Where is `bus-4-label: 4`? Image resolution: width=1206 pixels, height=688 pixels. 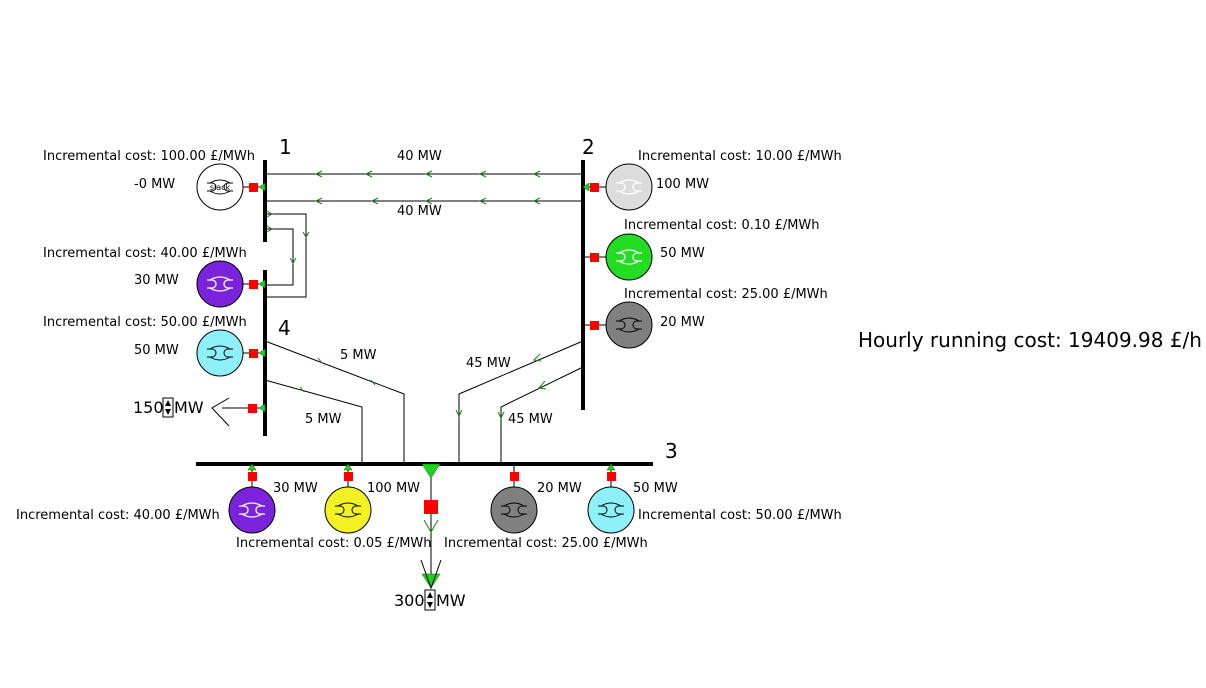 bus-4-label: 4 is located at coordinates (284, 328).